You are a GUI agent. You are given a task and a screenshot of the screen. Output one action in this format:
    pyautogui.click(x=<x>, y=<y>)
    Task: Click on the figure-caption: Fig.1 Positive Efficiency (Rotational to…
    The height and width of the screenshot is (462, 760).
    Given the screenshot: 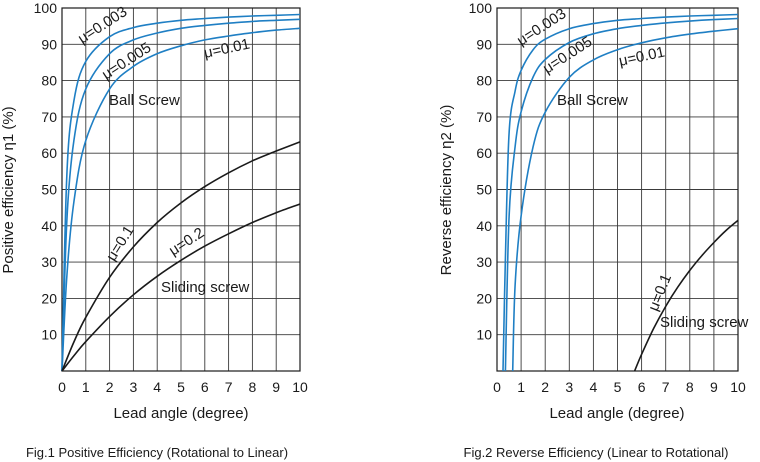 What is the action you would take?
    pyautogui.click(x=157, y=452)
    